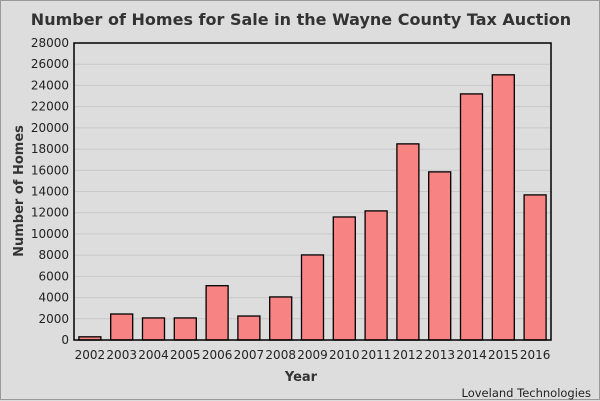 The image size is (600, 401). I want to click on x-tick-label: 2002, so click(90, 355).